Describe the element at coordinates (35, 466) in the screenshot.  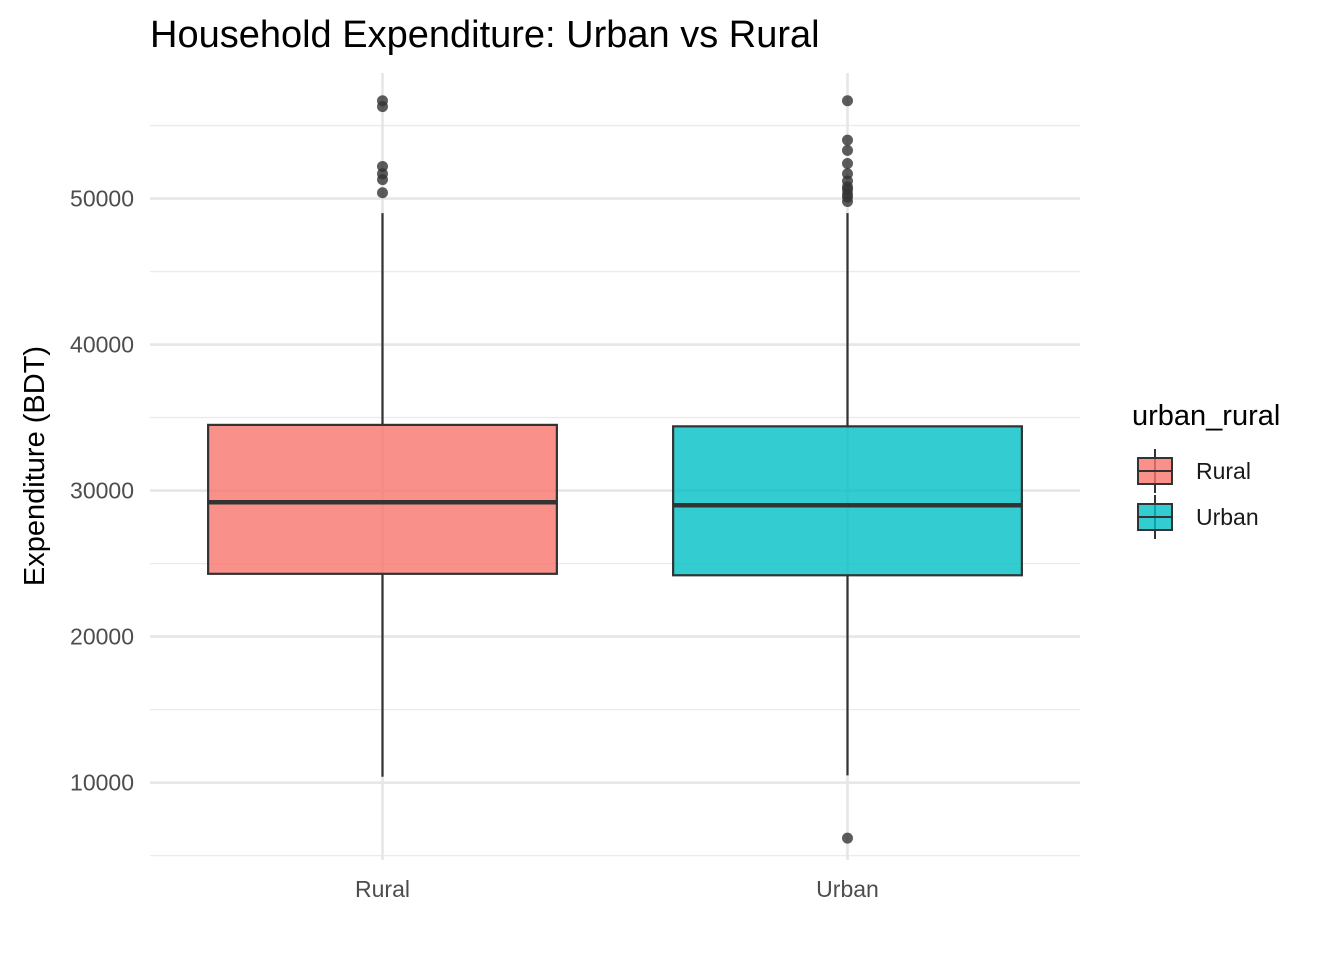
I see `y-axis-title: Expenditure (BDT)` at that location.